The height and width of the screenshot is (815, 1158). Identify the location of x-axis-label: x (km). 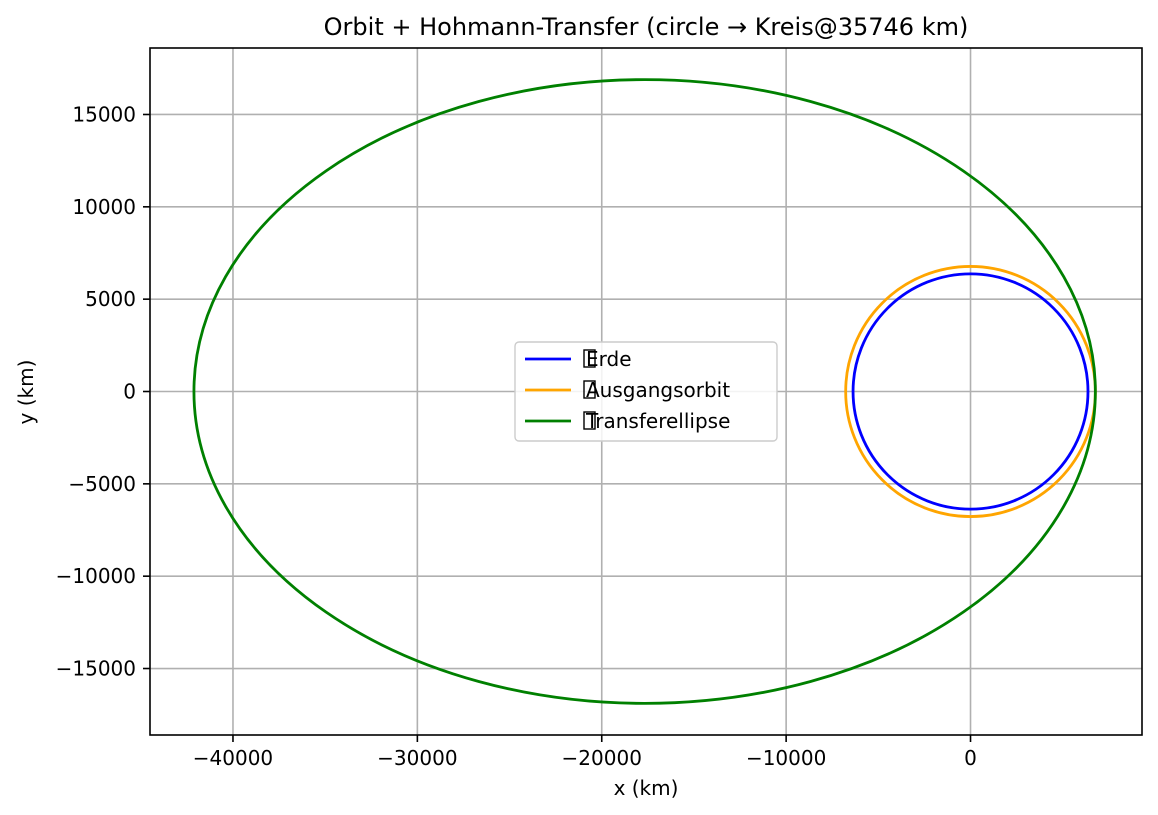
(646, 788).